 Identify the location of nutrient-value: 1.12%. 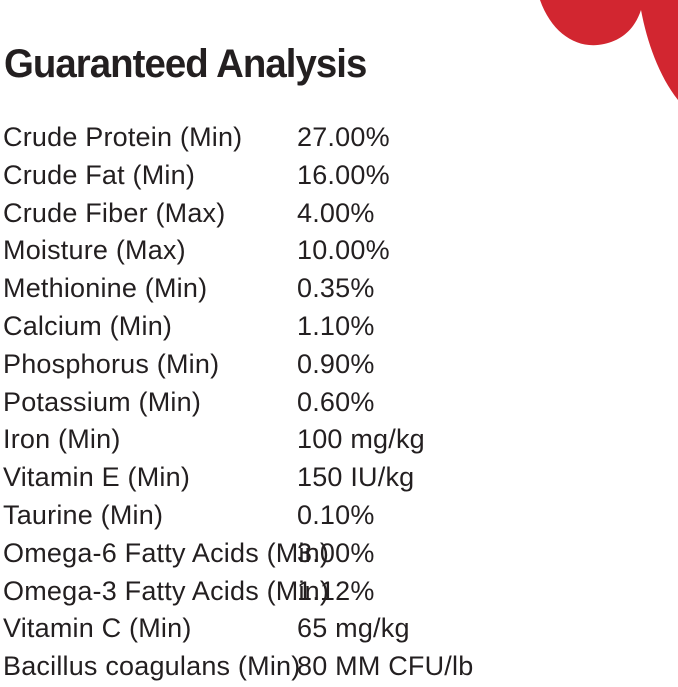
(336, 590).